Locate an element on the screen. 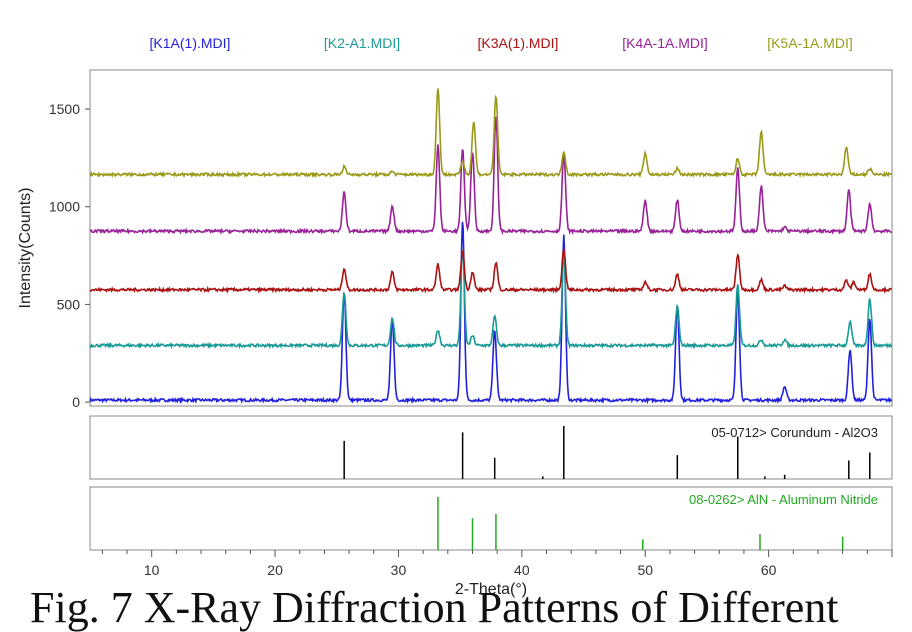  x-tick-label: 50 is located at coordinates (645, 570).